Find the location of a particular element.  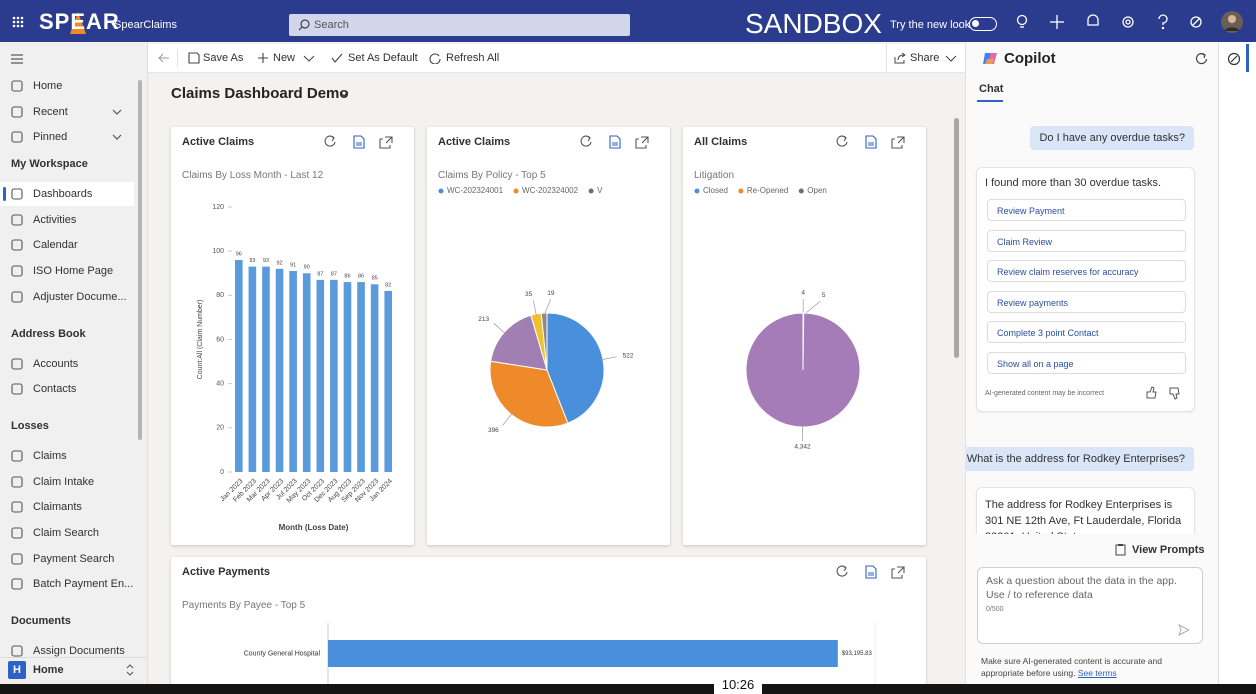

send-icon is located at coordinates (1184, 630).